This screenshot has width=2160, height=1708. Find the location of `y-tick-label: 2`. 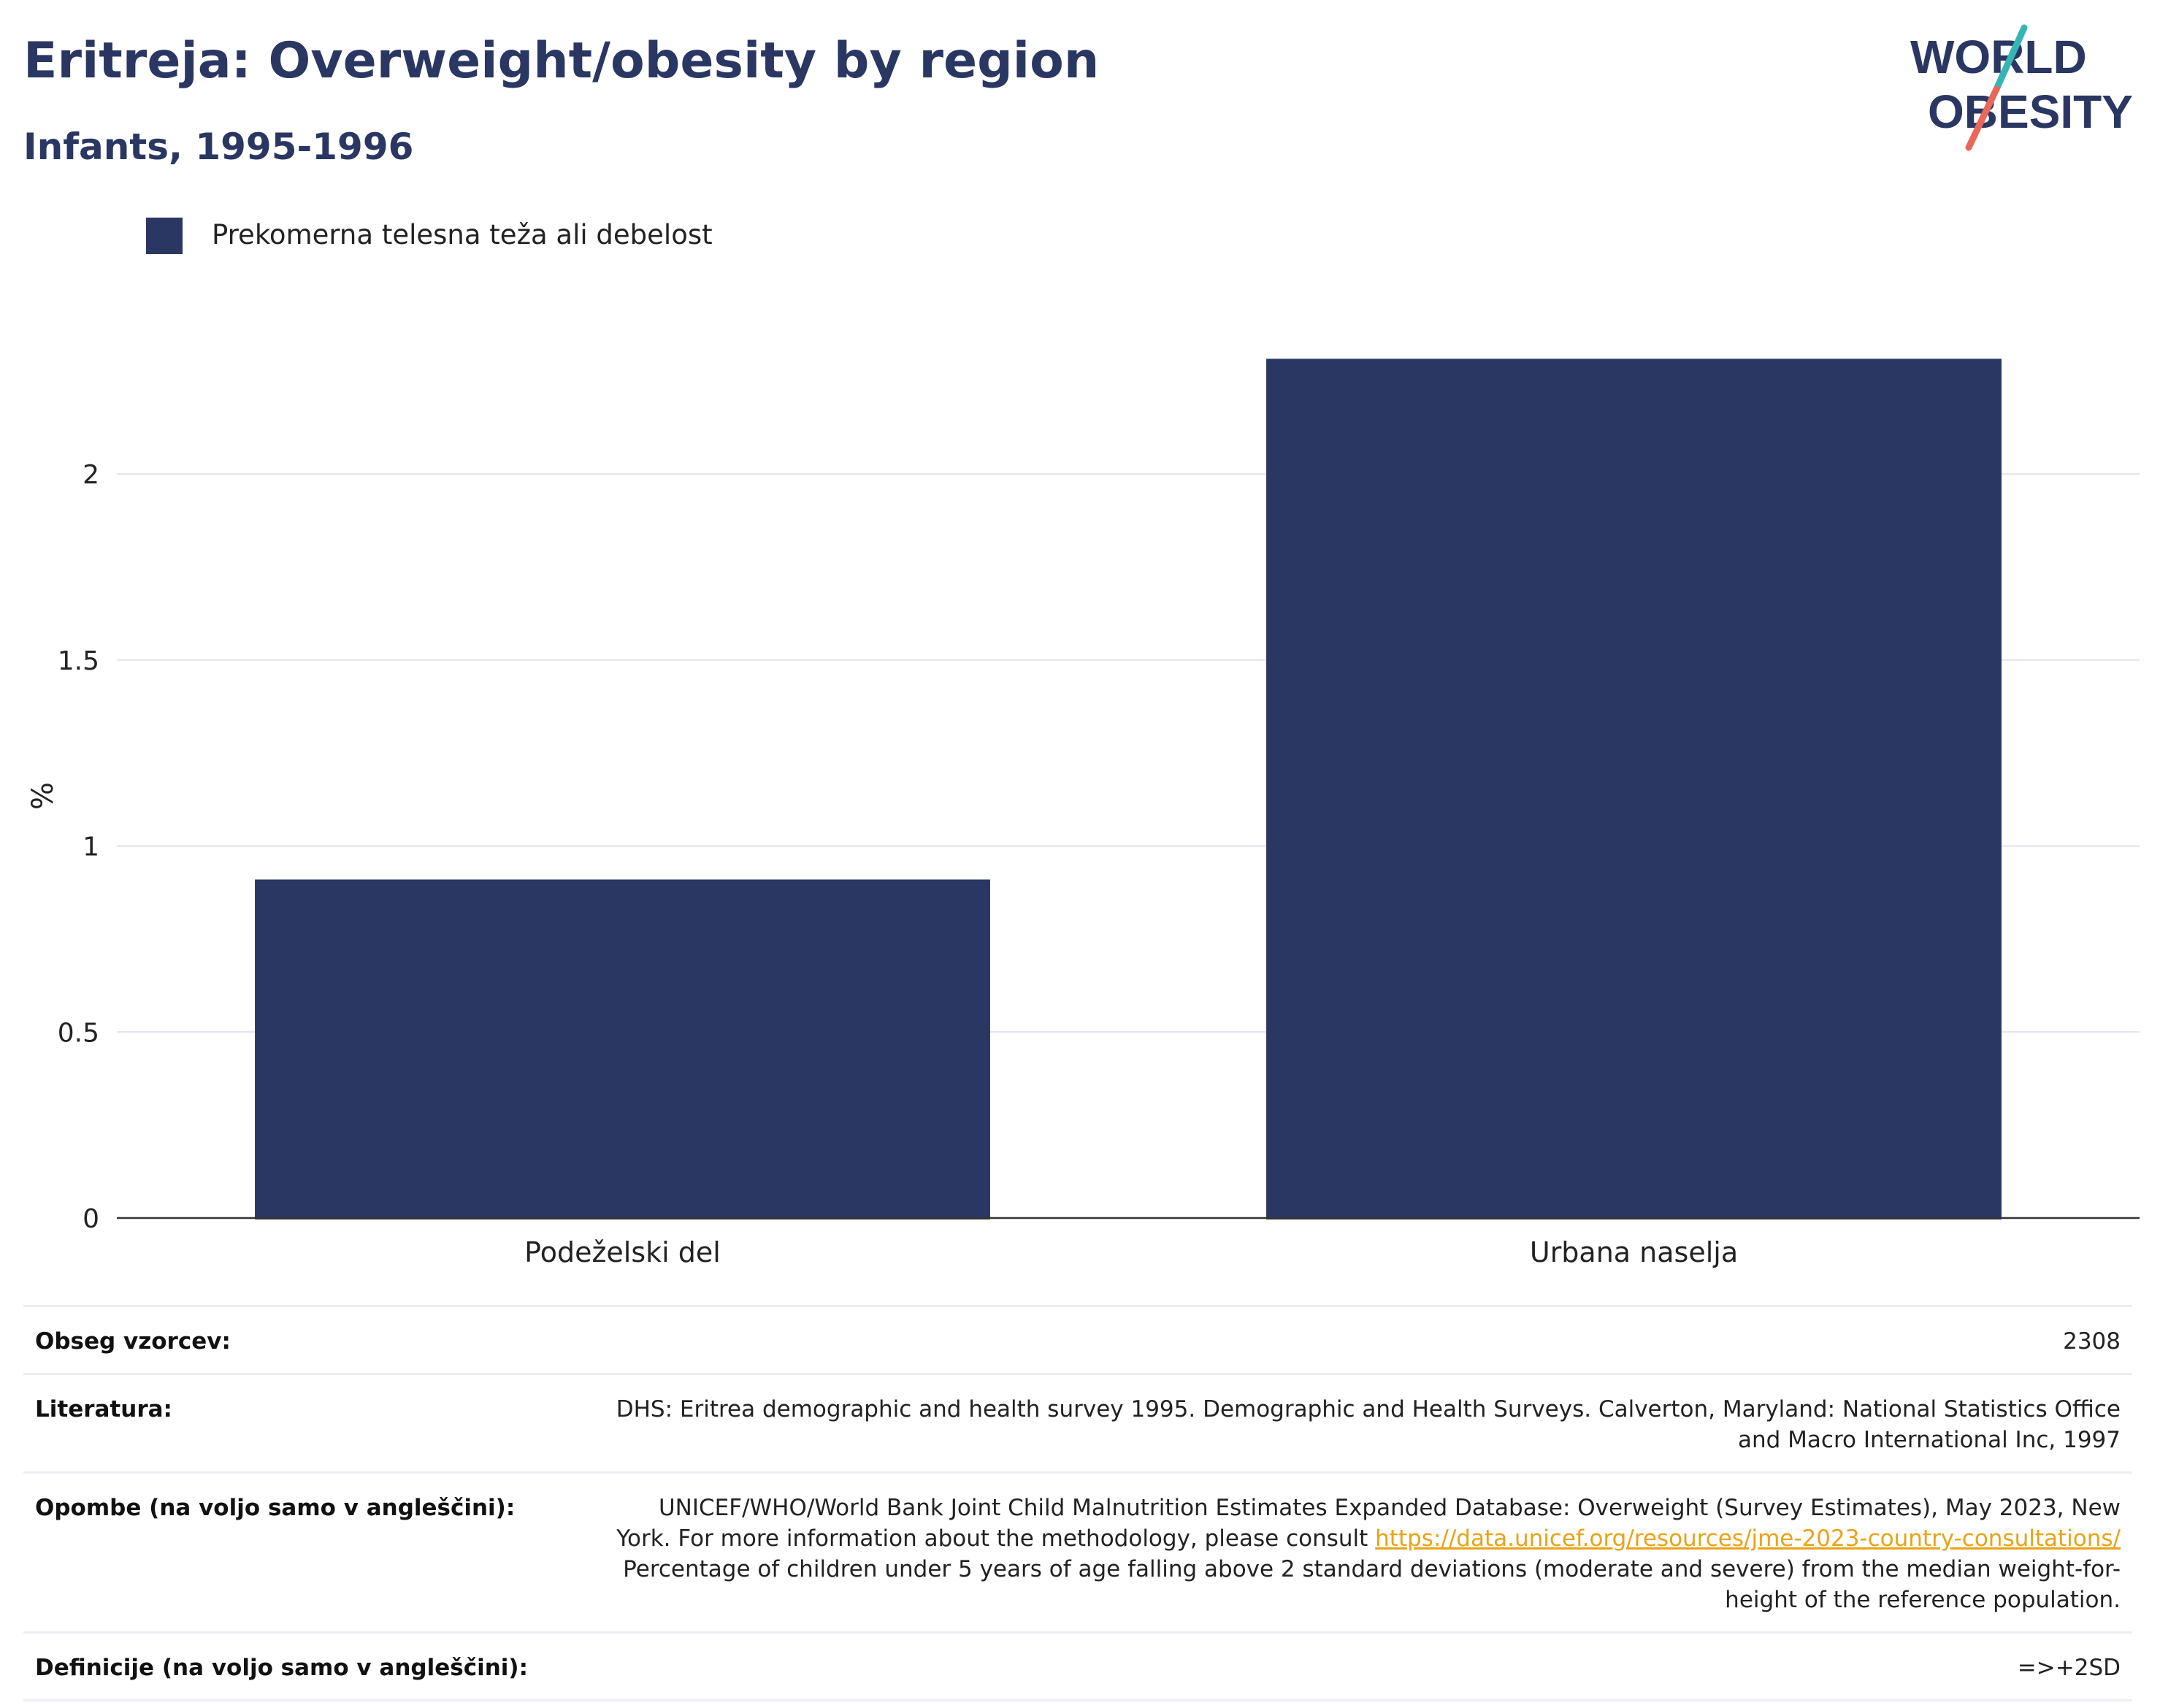

y-tick-label: 2 is located at coordinates (91, 475).